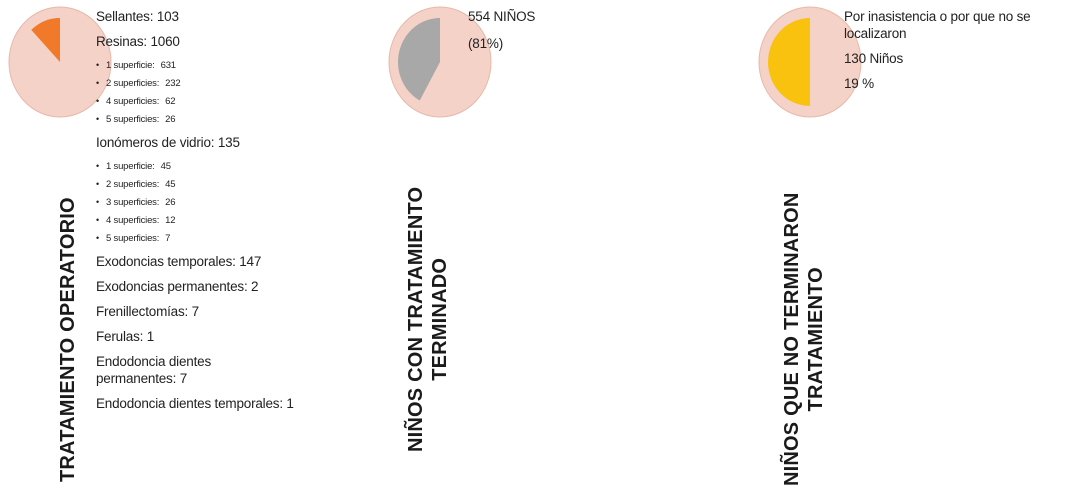 The image size is (1089, 490). What do you see at coordinates (568, 34) in the screenshot?
I see `details-terminado: 554 NIÑOS (81%)` at bounding box center [568, 34].